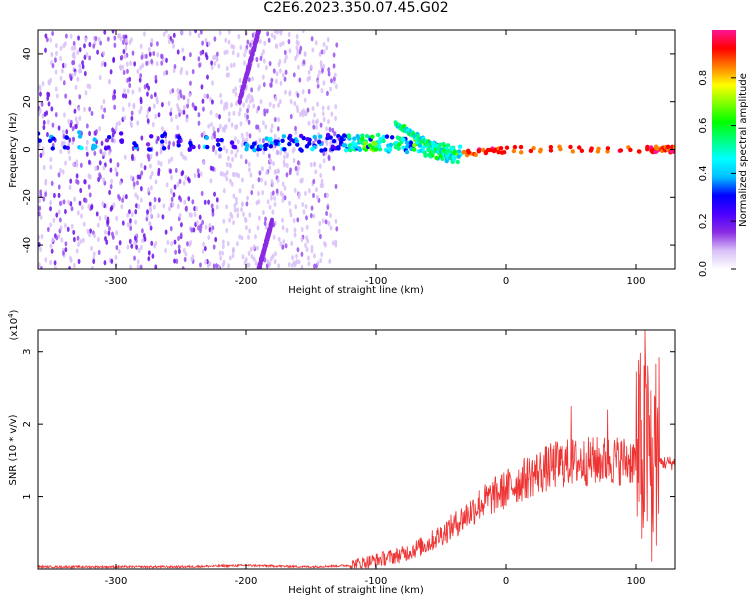 The height and width of the screenshot is (600, 750). Describe the element at coordinates (376, 281) in the screenshot. I see `x-tick-label: -100` at that location.